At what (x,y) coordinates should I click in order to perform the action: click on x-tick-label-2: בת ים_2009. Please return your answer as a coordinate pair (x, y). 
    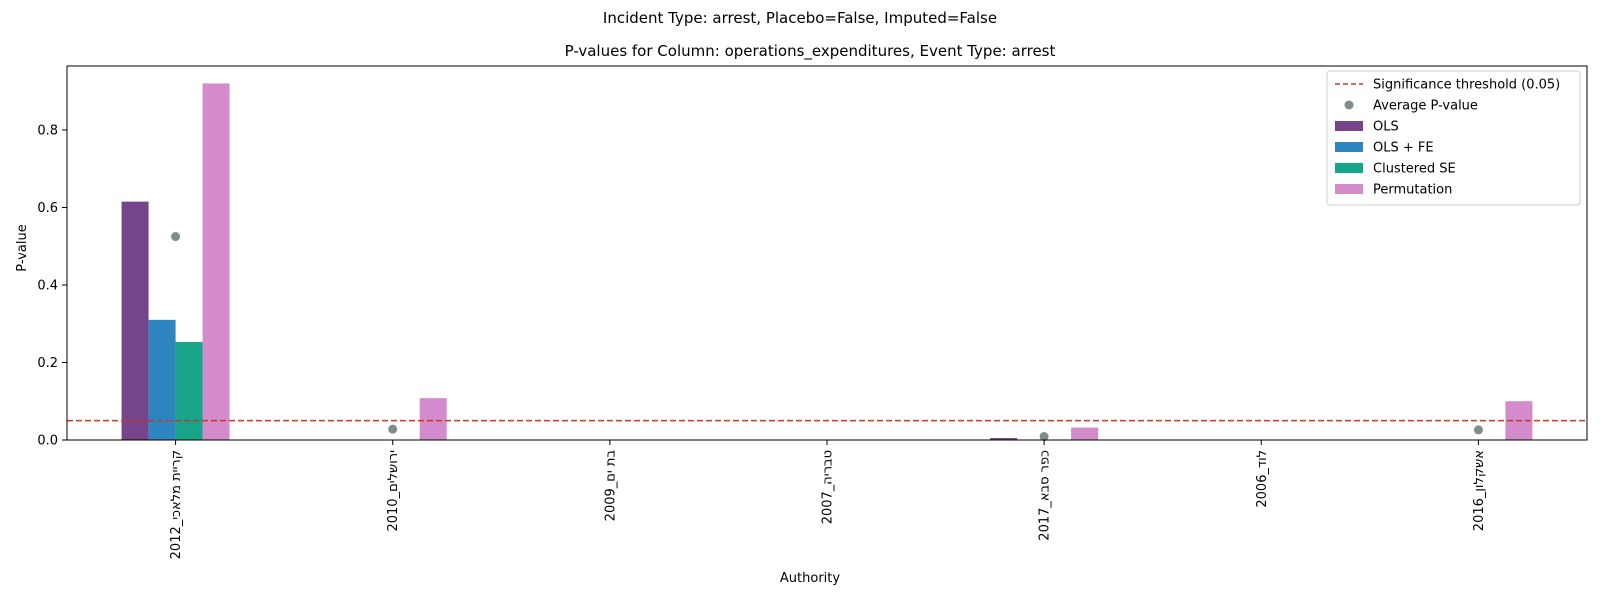
    Looking at the image, I should click on (610, 485).